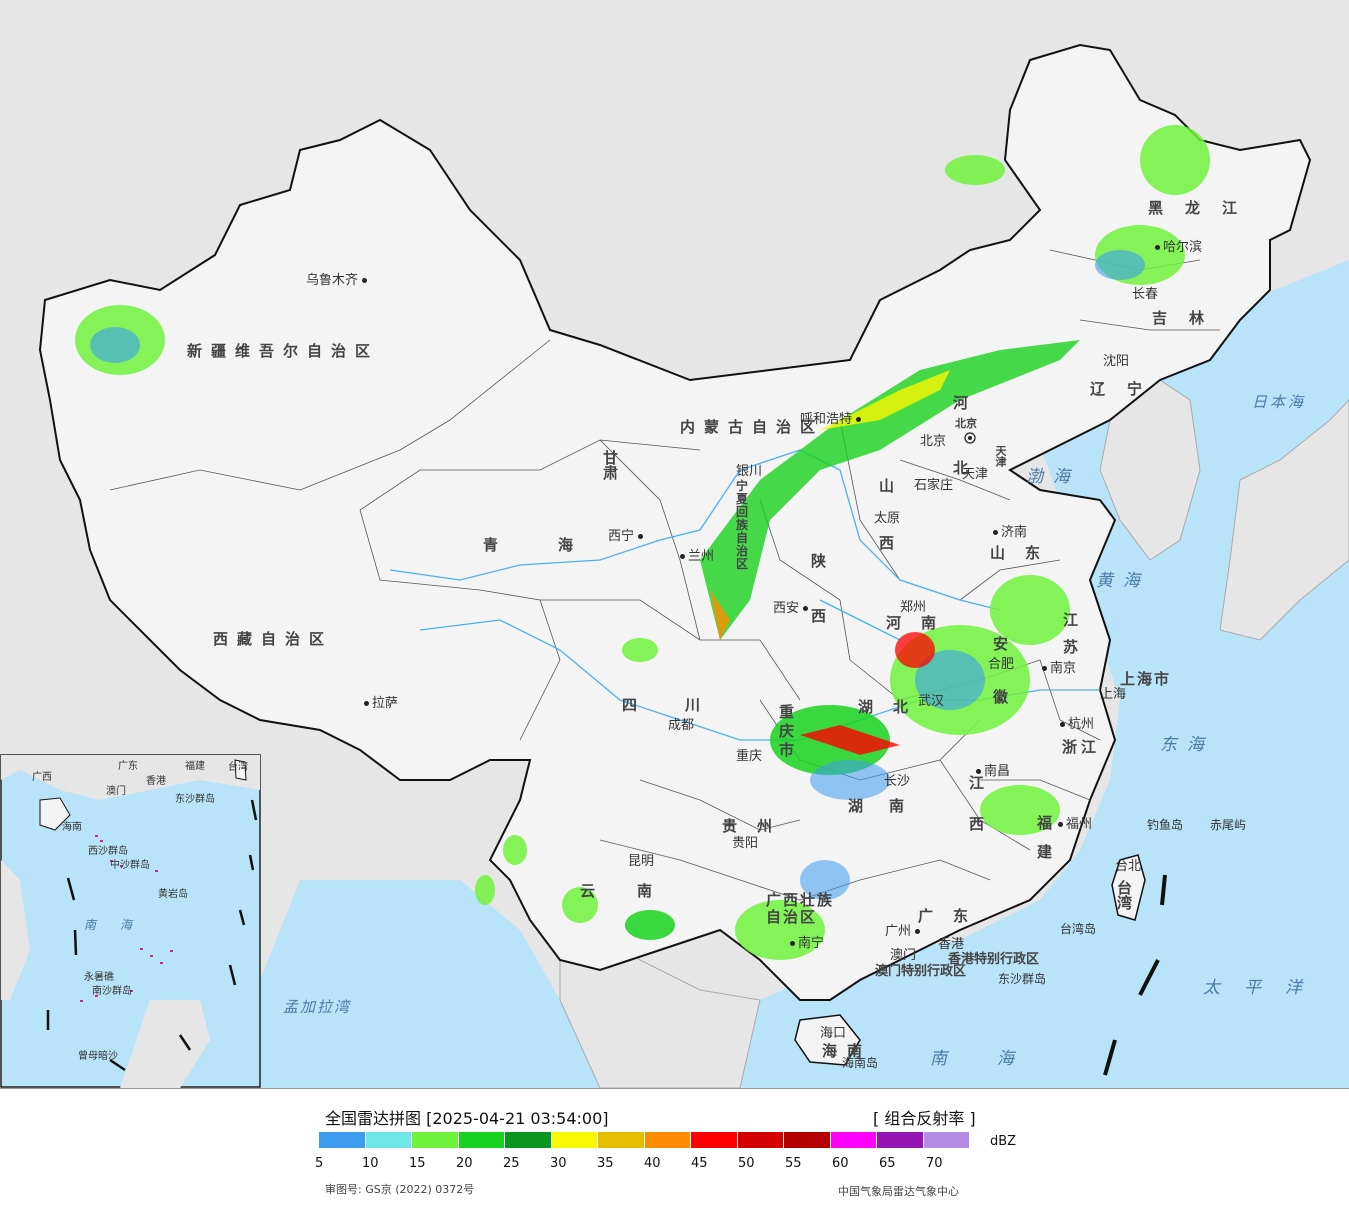 This screenshot has height=1209, width=1349. Describe the element at coordinates (128, 766) in the screenshot. I see `inset-label-guangdong: 广东` at that location.